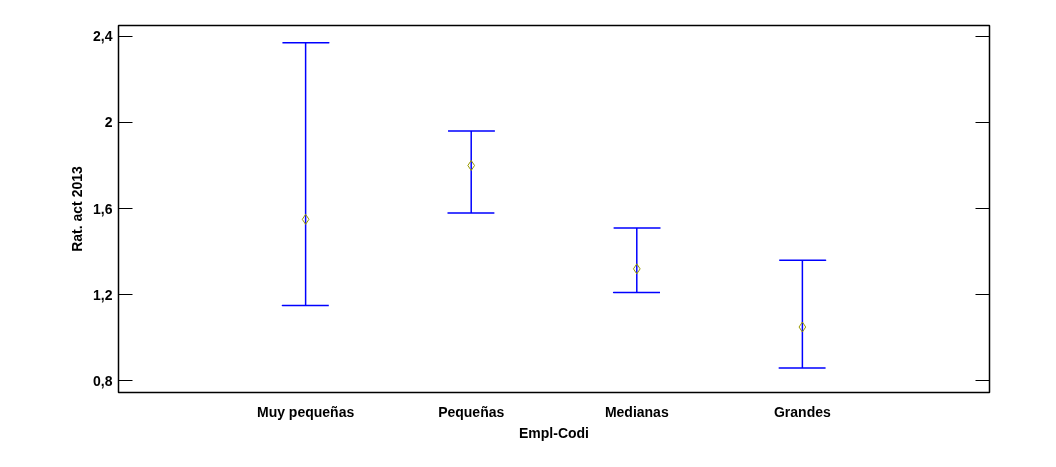 This screenshot has width=1056, height=467. What do you see at coordinates (636, 411) in the screenshot?
I see `x-tick-label: Medianas` at bounding box center [636, 411].